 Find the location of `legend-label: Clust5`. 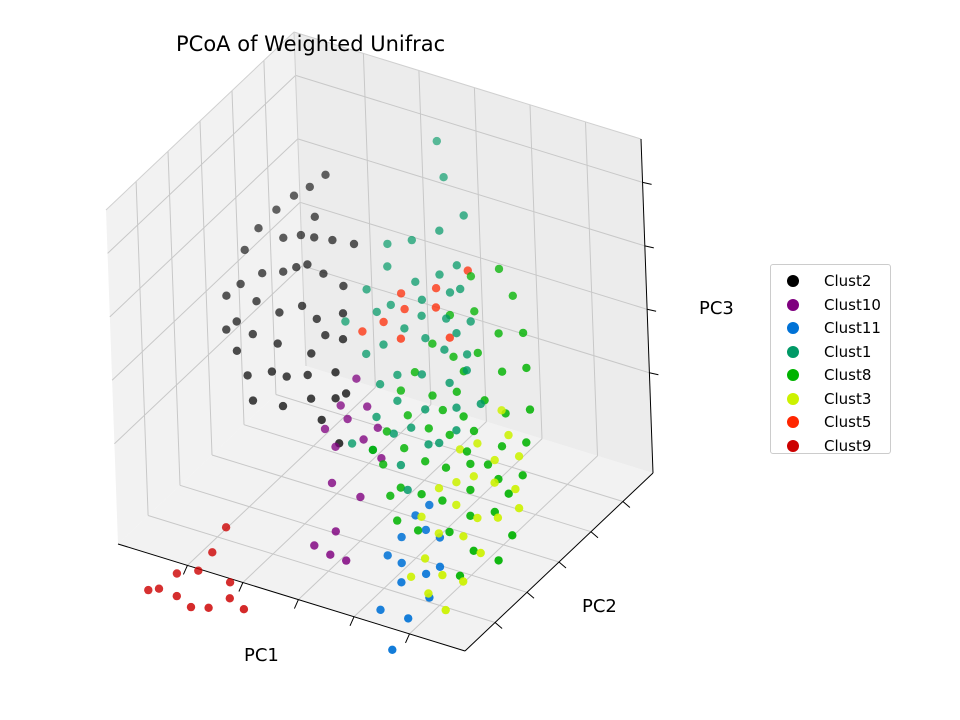

legend-label: Clust5 is located at coordinates (848, 422).